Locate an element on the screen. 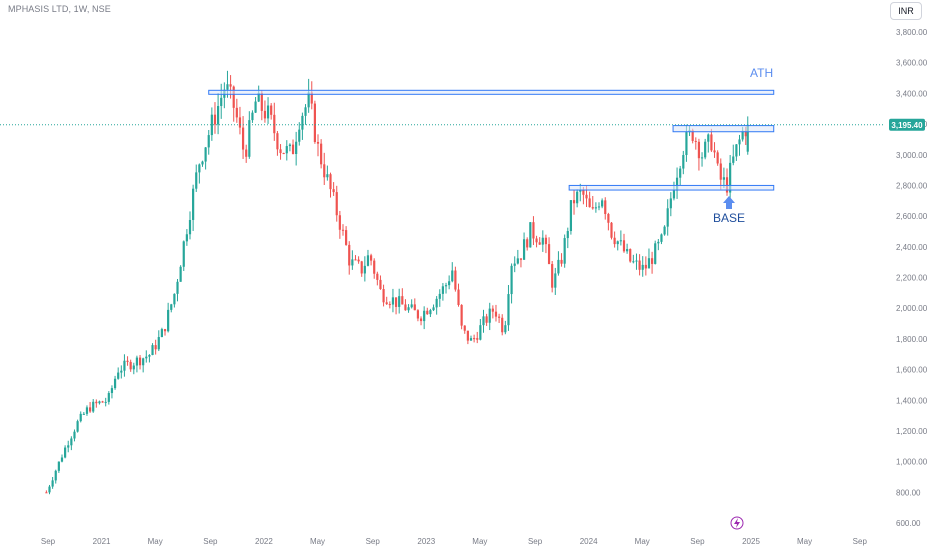 The image size is (932, 550). ath-zone is located at coordinates (491, 92).